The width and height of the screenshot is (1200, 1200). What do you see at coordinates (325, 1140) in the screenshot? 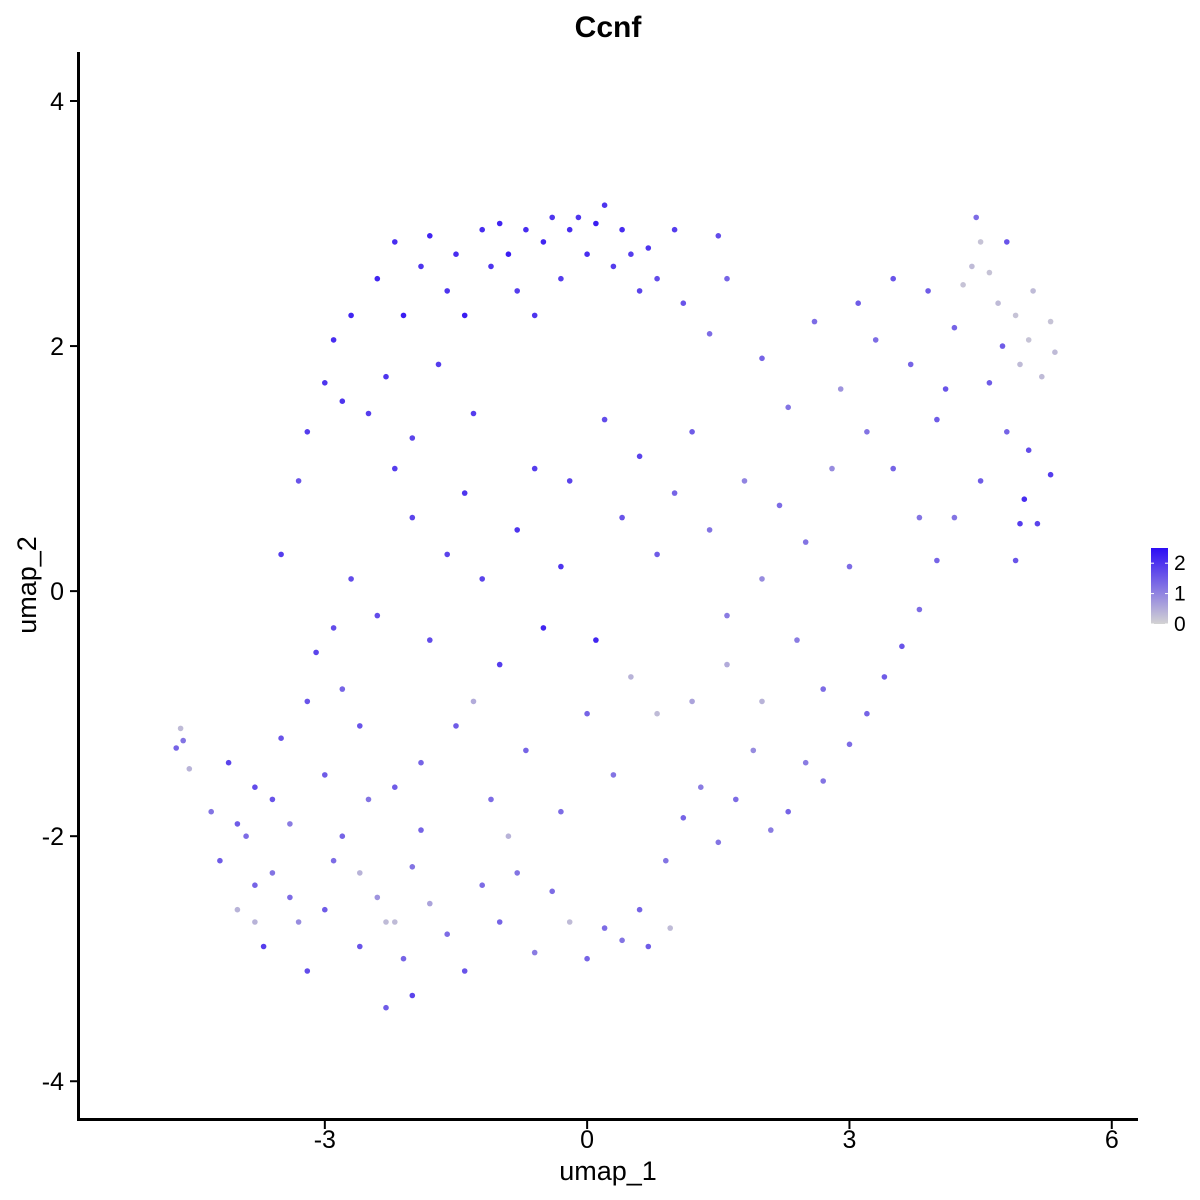
I see `x-tick-label: -3` at bounding box center [325, 1140].